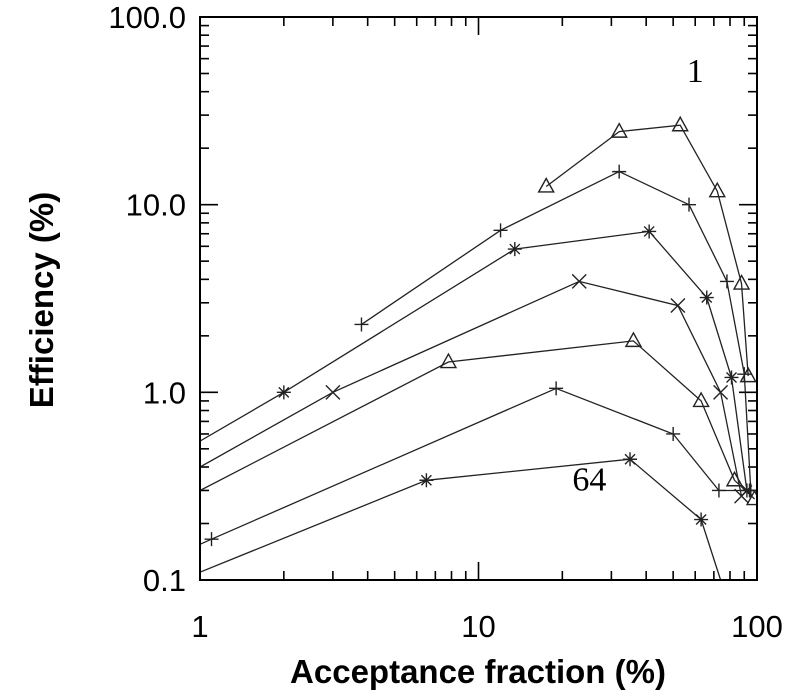 This screenshot has height=698, width=811. Describe the element at coordinates (589, 479) in the screenshot. I see `annotation-label: 64` at that location.